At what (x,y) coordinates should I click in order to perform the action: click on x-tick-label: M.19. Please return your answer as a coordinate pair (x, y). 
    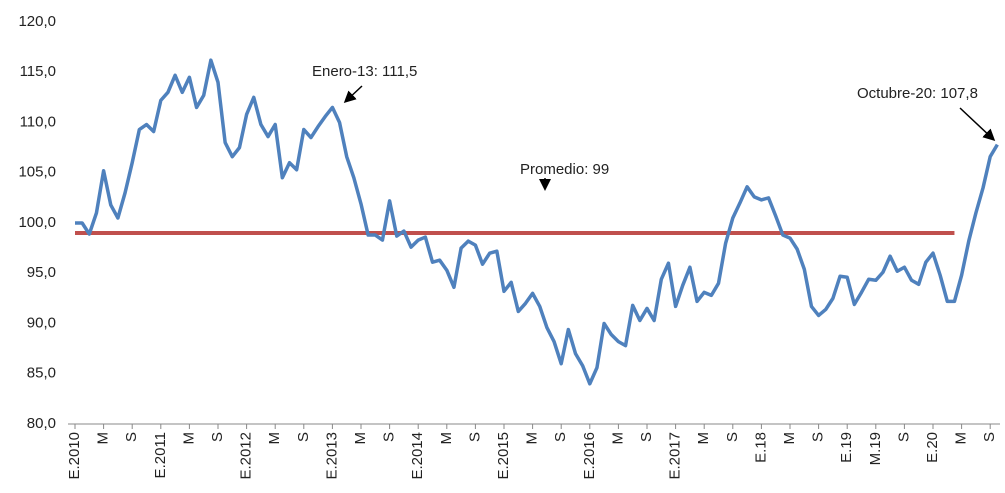
    Looking at the image, I should click on (875, 448).